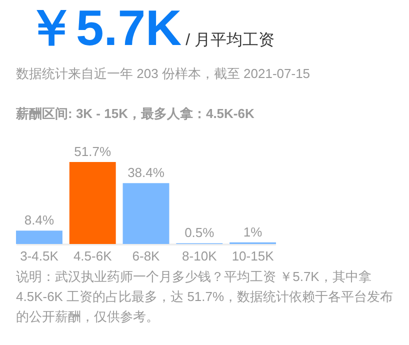  I want to click on text: 数据统计来自近一年 203 份样本，截至 2021-07-15, so click(164, 74).